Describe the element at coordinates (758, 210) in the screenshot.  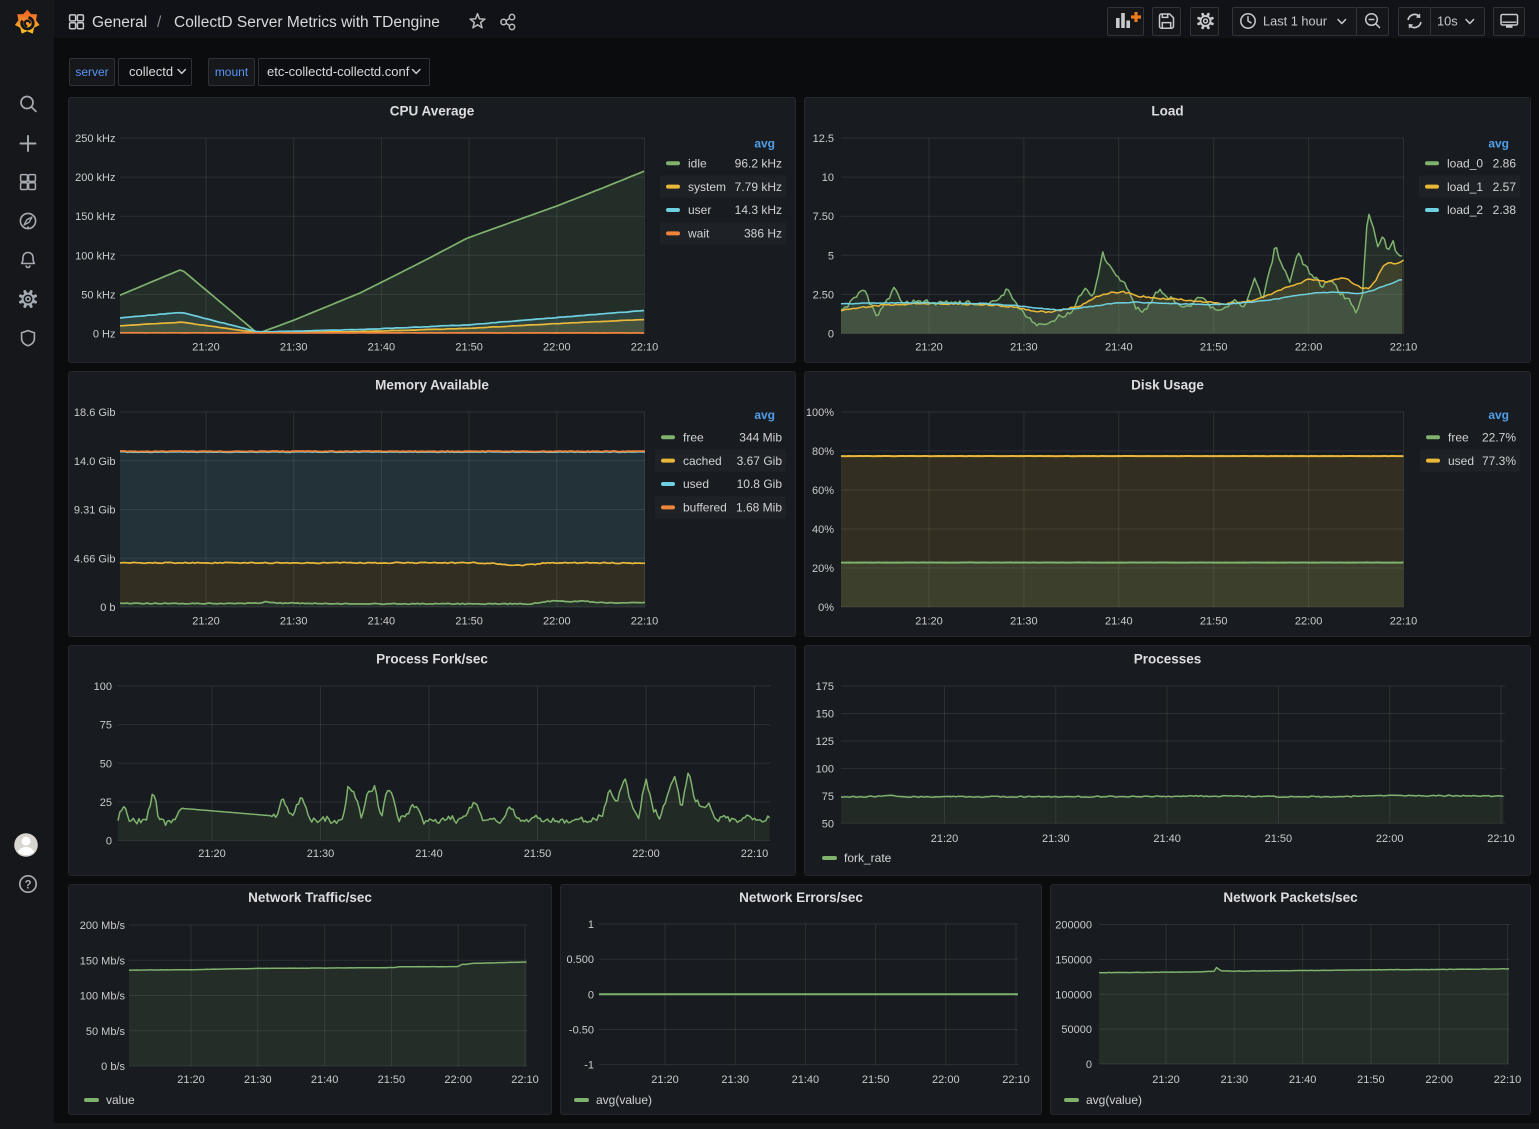
I see `svg-text: 14.3 kHz` at that location.